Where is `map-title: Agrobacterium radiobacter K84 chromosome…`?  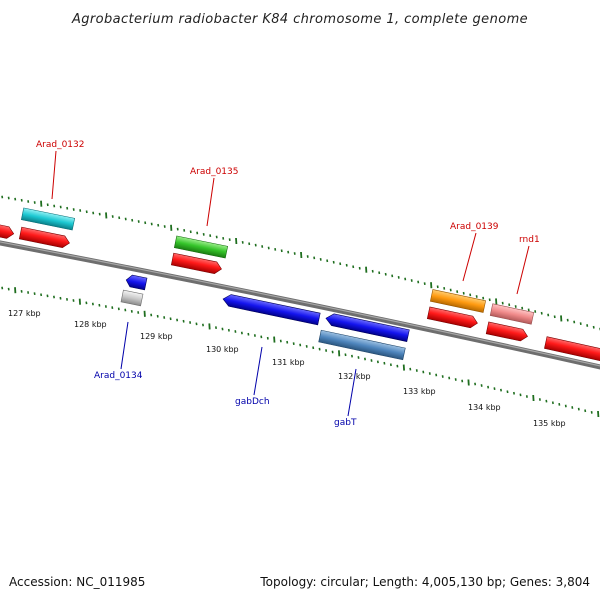 map-title: Agrobacterium radiobacter K84 chromosome… is located at coordinates (299, 19).